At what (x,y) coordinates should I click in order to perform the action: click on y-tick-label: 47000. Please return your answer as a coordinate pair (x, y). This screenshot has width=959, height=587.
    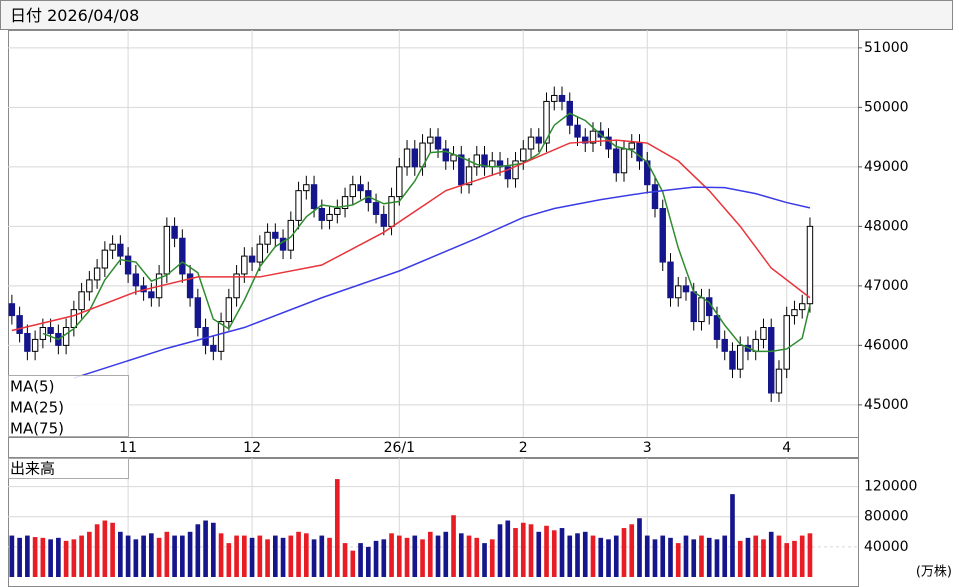
    Looking at the image, I should click on (886, 286).